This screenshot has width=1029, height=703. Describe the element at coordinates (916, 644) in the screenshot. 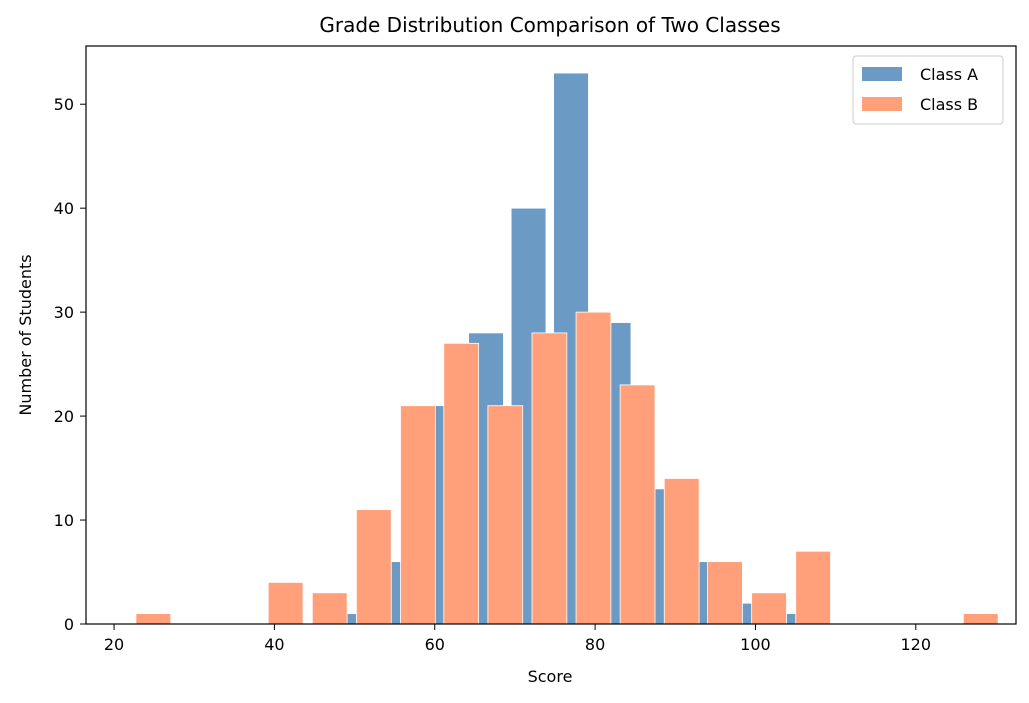

I see `x-tick-label: 120` at that location.